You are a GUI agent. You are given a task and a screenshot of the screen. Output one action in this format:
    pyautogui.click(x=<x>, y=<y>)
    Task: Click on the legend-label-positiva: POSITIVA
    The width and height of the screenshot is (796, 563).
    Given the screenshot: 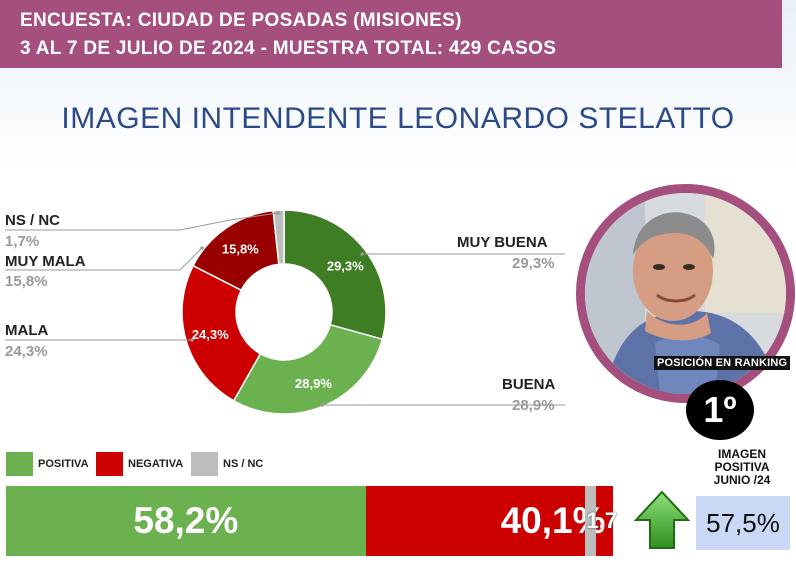 What is the action you would take?
    pyautogui.click(x=63, y=464)
    